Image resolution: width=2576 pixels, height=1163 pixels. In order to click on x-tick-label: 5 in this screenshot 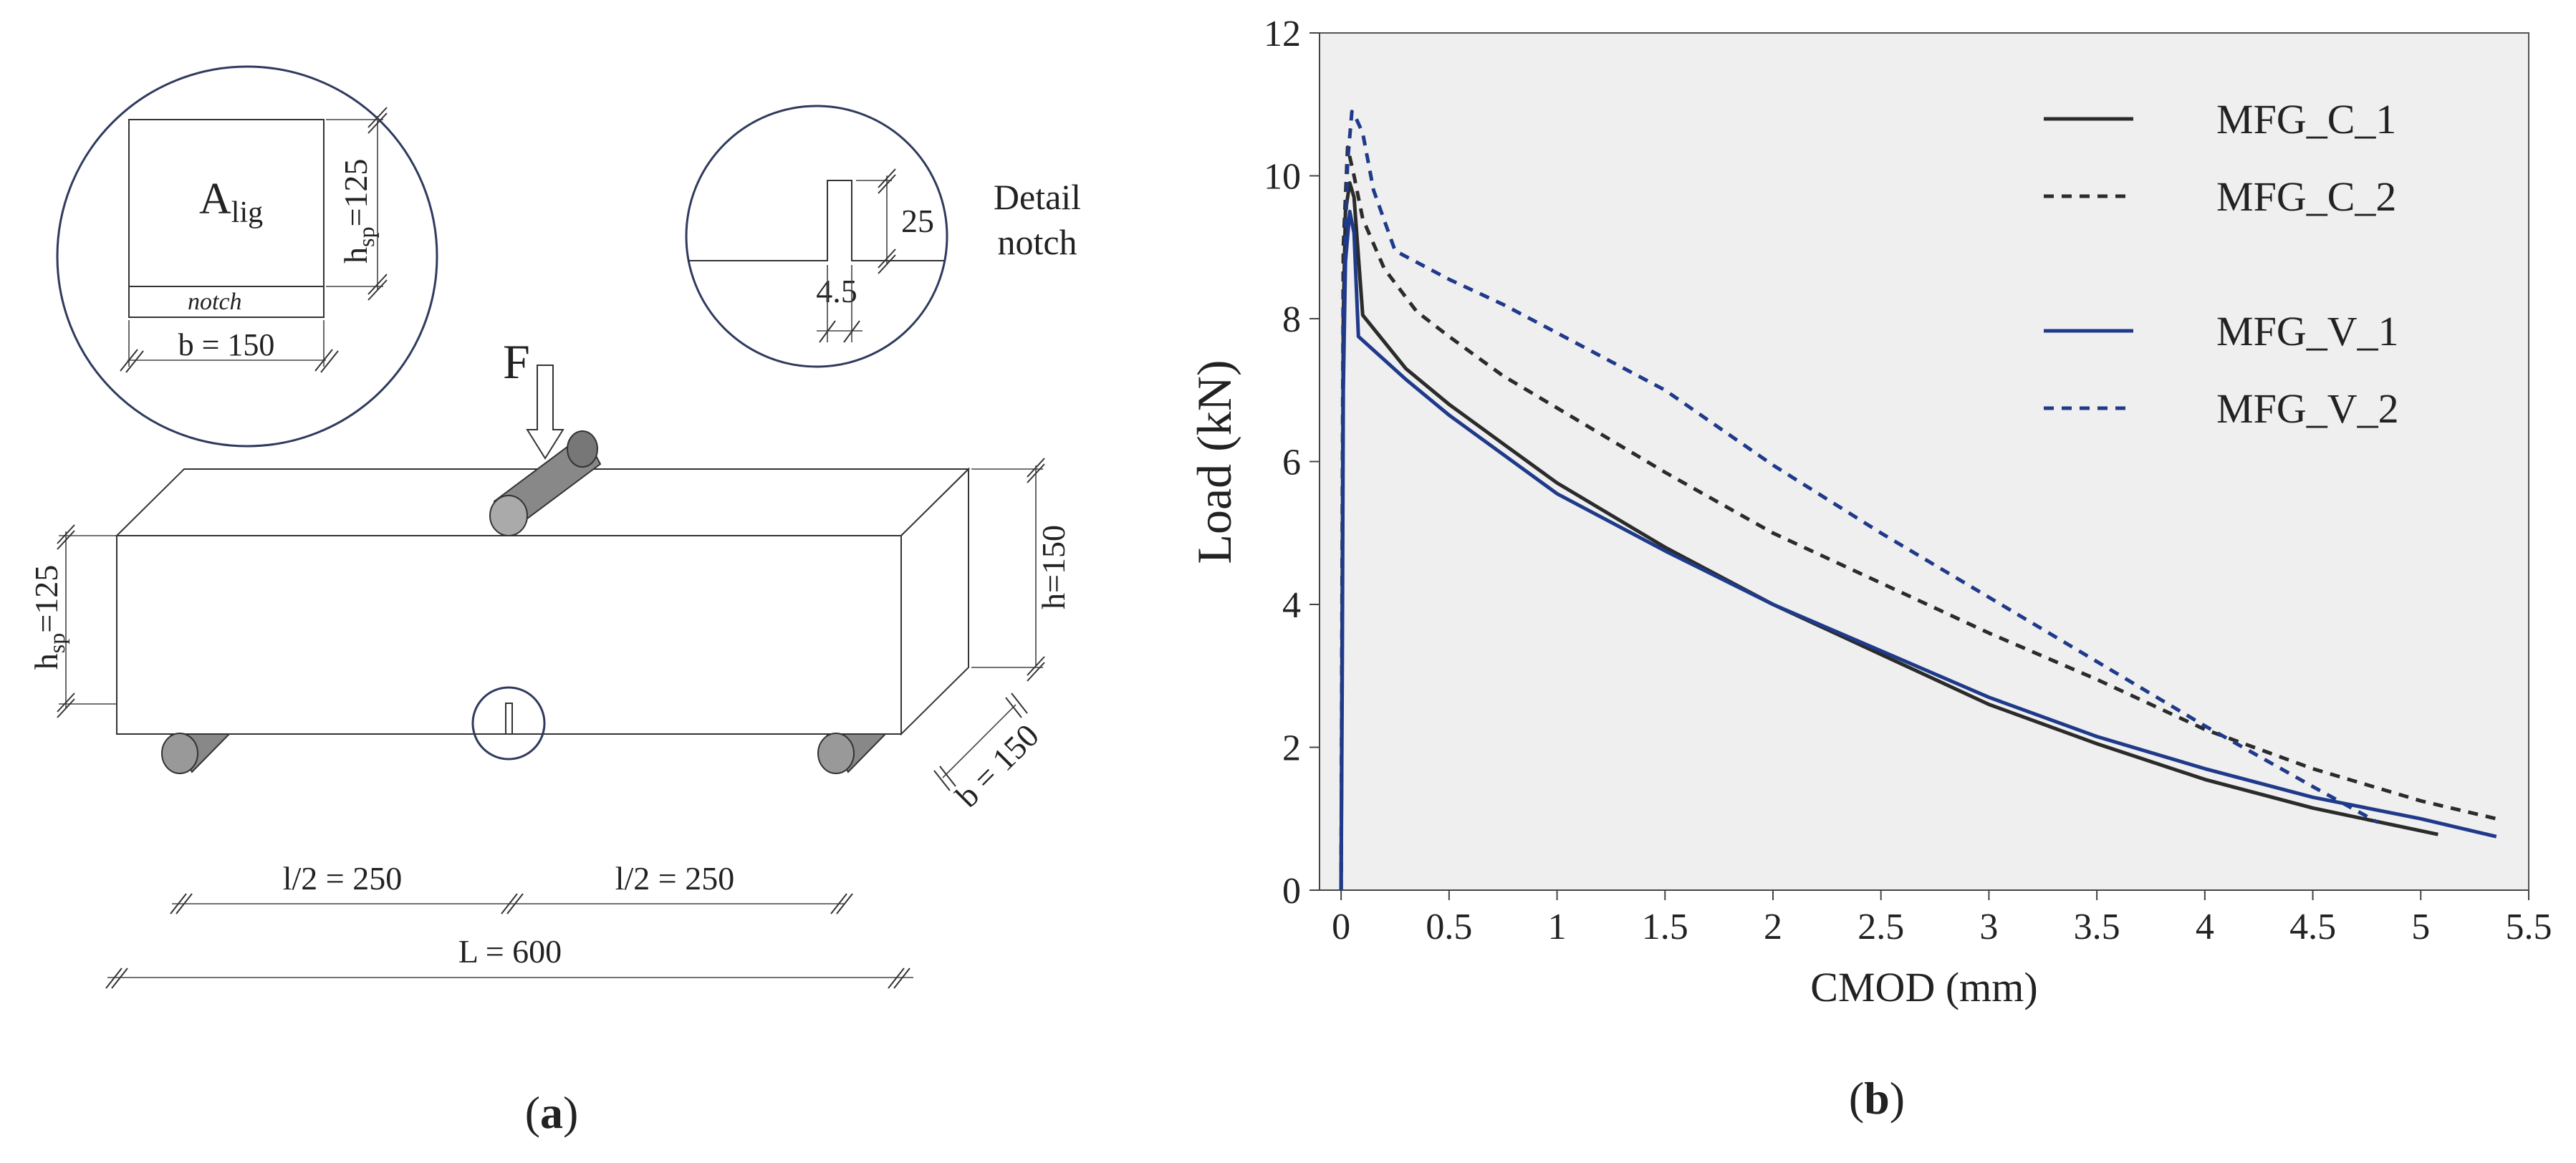, I will do `click(2420, 927)`.